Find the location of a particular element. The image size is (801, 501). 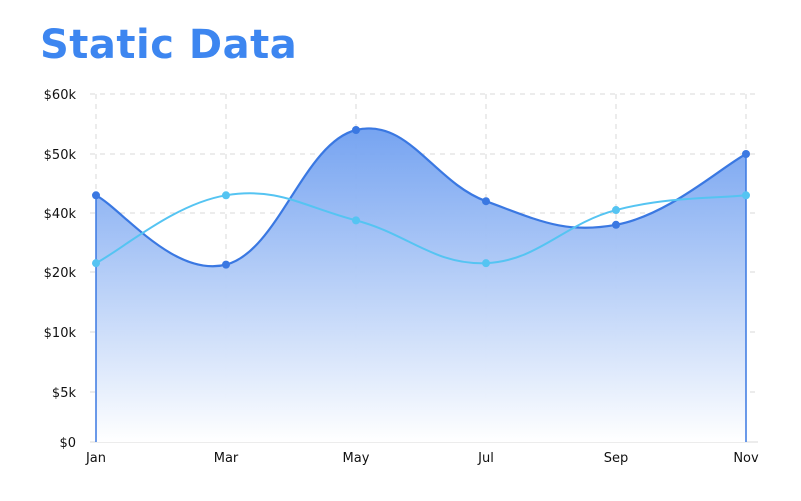

y-tick-label: $10k is located at coordinates (60, 333).